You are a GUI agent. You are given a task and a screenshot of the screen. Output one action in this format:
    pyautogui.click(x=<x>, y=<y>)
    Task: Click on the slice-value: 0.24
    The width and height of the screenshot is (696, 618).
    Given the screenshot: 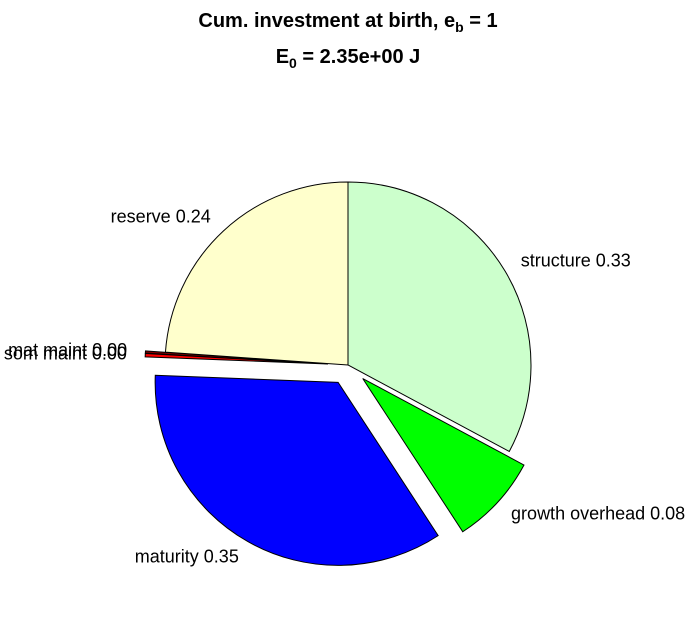 What is the action you would take?
    pyautogui.click(x=193, y=216)
    